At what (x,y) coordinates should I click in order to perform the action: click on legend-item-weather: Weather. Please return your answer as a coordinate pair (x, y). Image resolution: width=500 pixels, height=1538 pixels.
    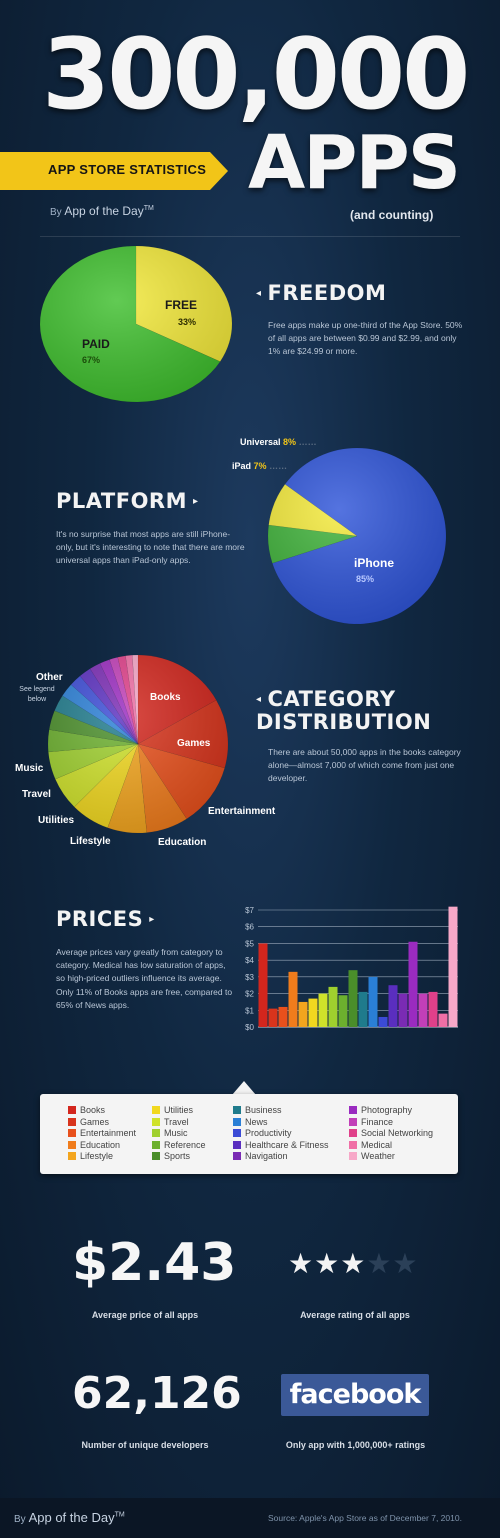
    Looking at the image, I should click on (372, 1156).